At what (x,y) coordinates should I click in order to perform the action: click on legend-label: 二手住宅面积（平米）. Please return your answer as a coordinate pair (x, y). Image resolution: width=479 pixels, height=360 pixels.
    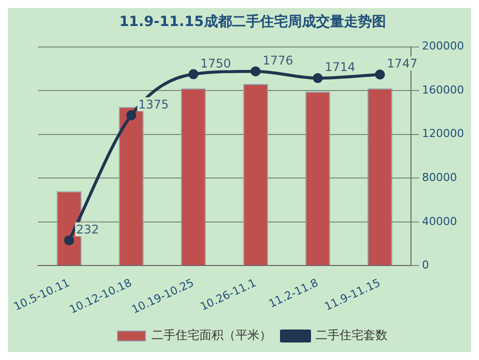
    Looking at the image, I should click on (212, 335).